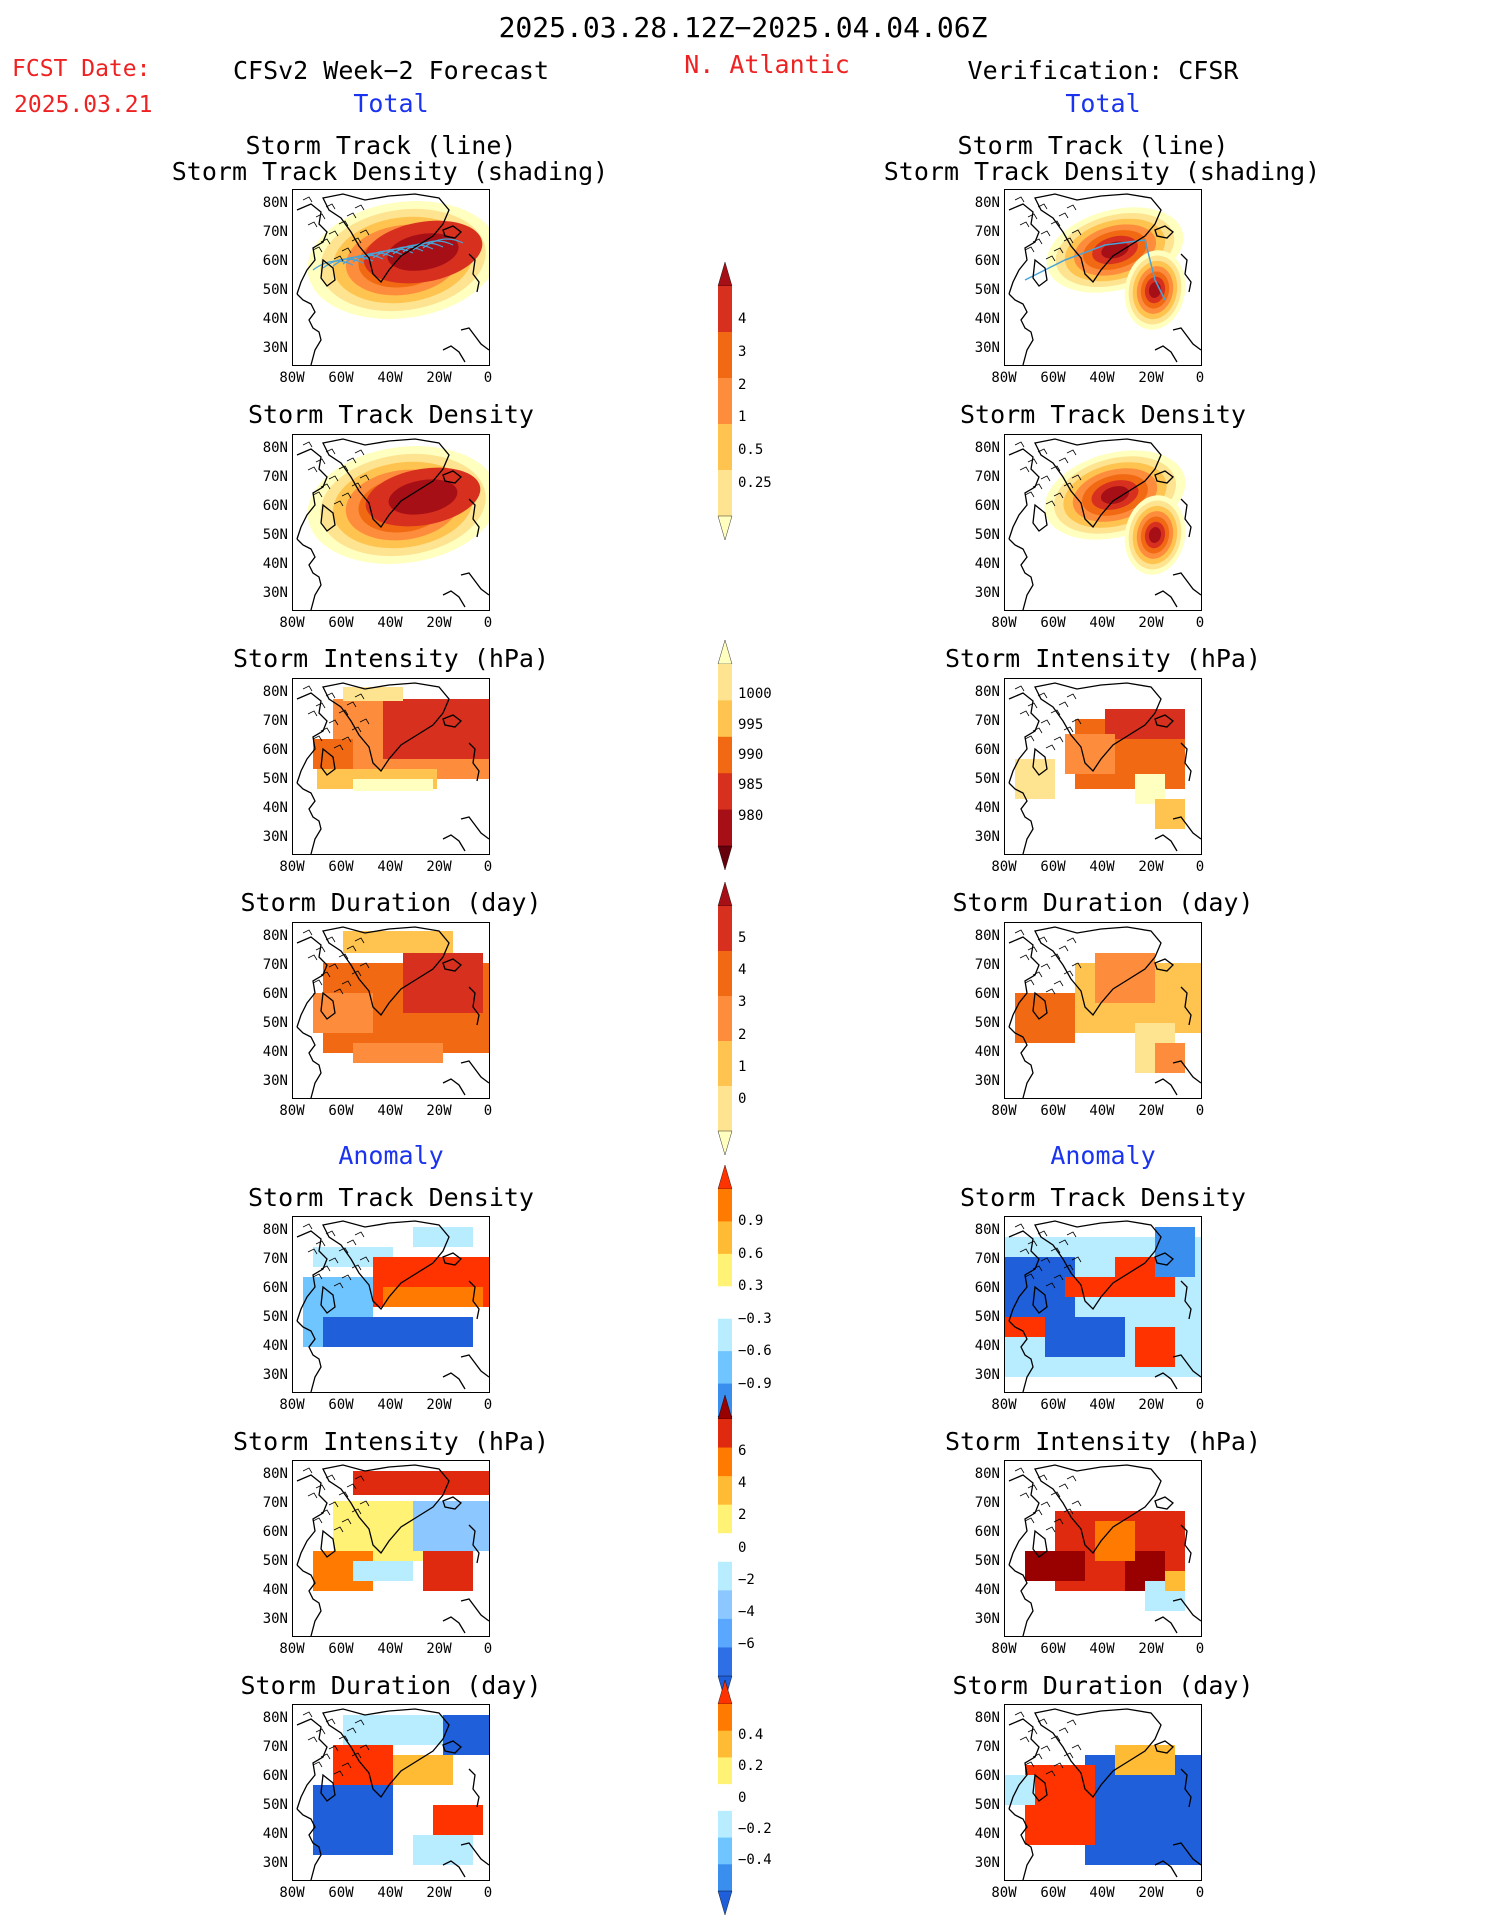  I want to click on left-intensity-title: Storm Intensity (hPa), so click(391, 658).